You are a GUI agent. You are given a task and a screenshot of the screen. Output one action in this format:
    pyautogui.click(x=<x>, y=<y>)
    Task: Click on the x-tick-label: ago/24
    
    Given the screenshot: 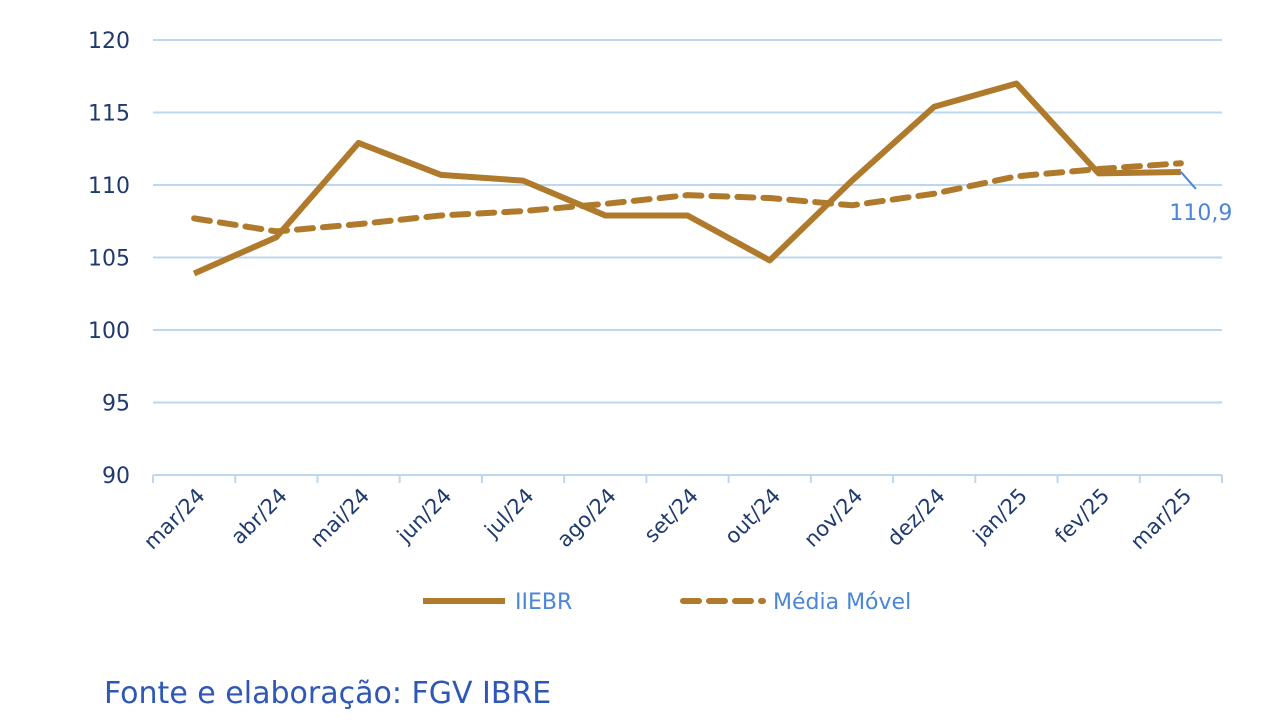 What is the action you would take?
    pyautogui.click(x=586, y=518)
    